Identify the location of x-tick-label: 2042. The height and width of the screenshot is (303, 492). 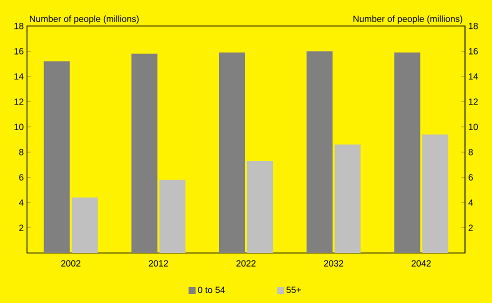
(421, 263).